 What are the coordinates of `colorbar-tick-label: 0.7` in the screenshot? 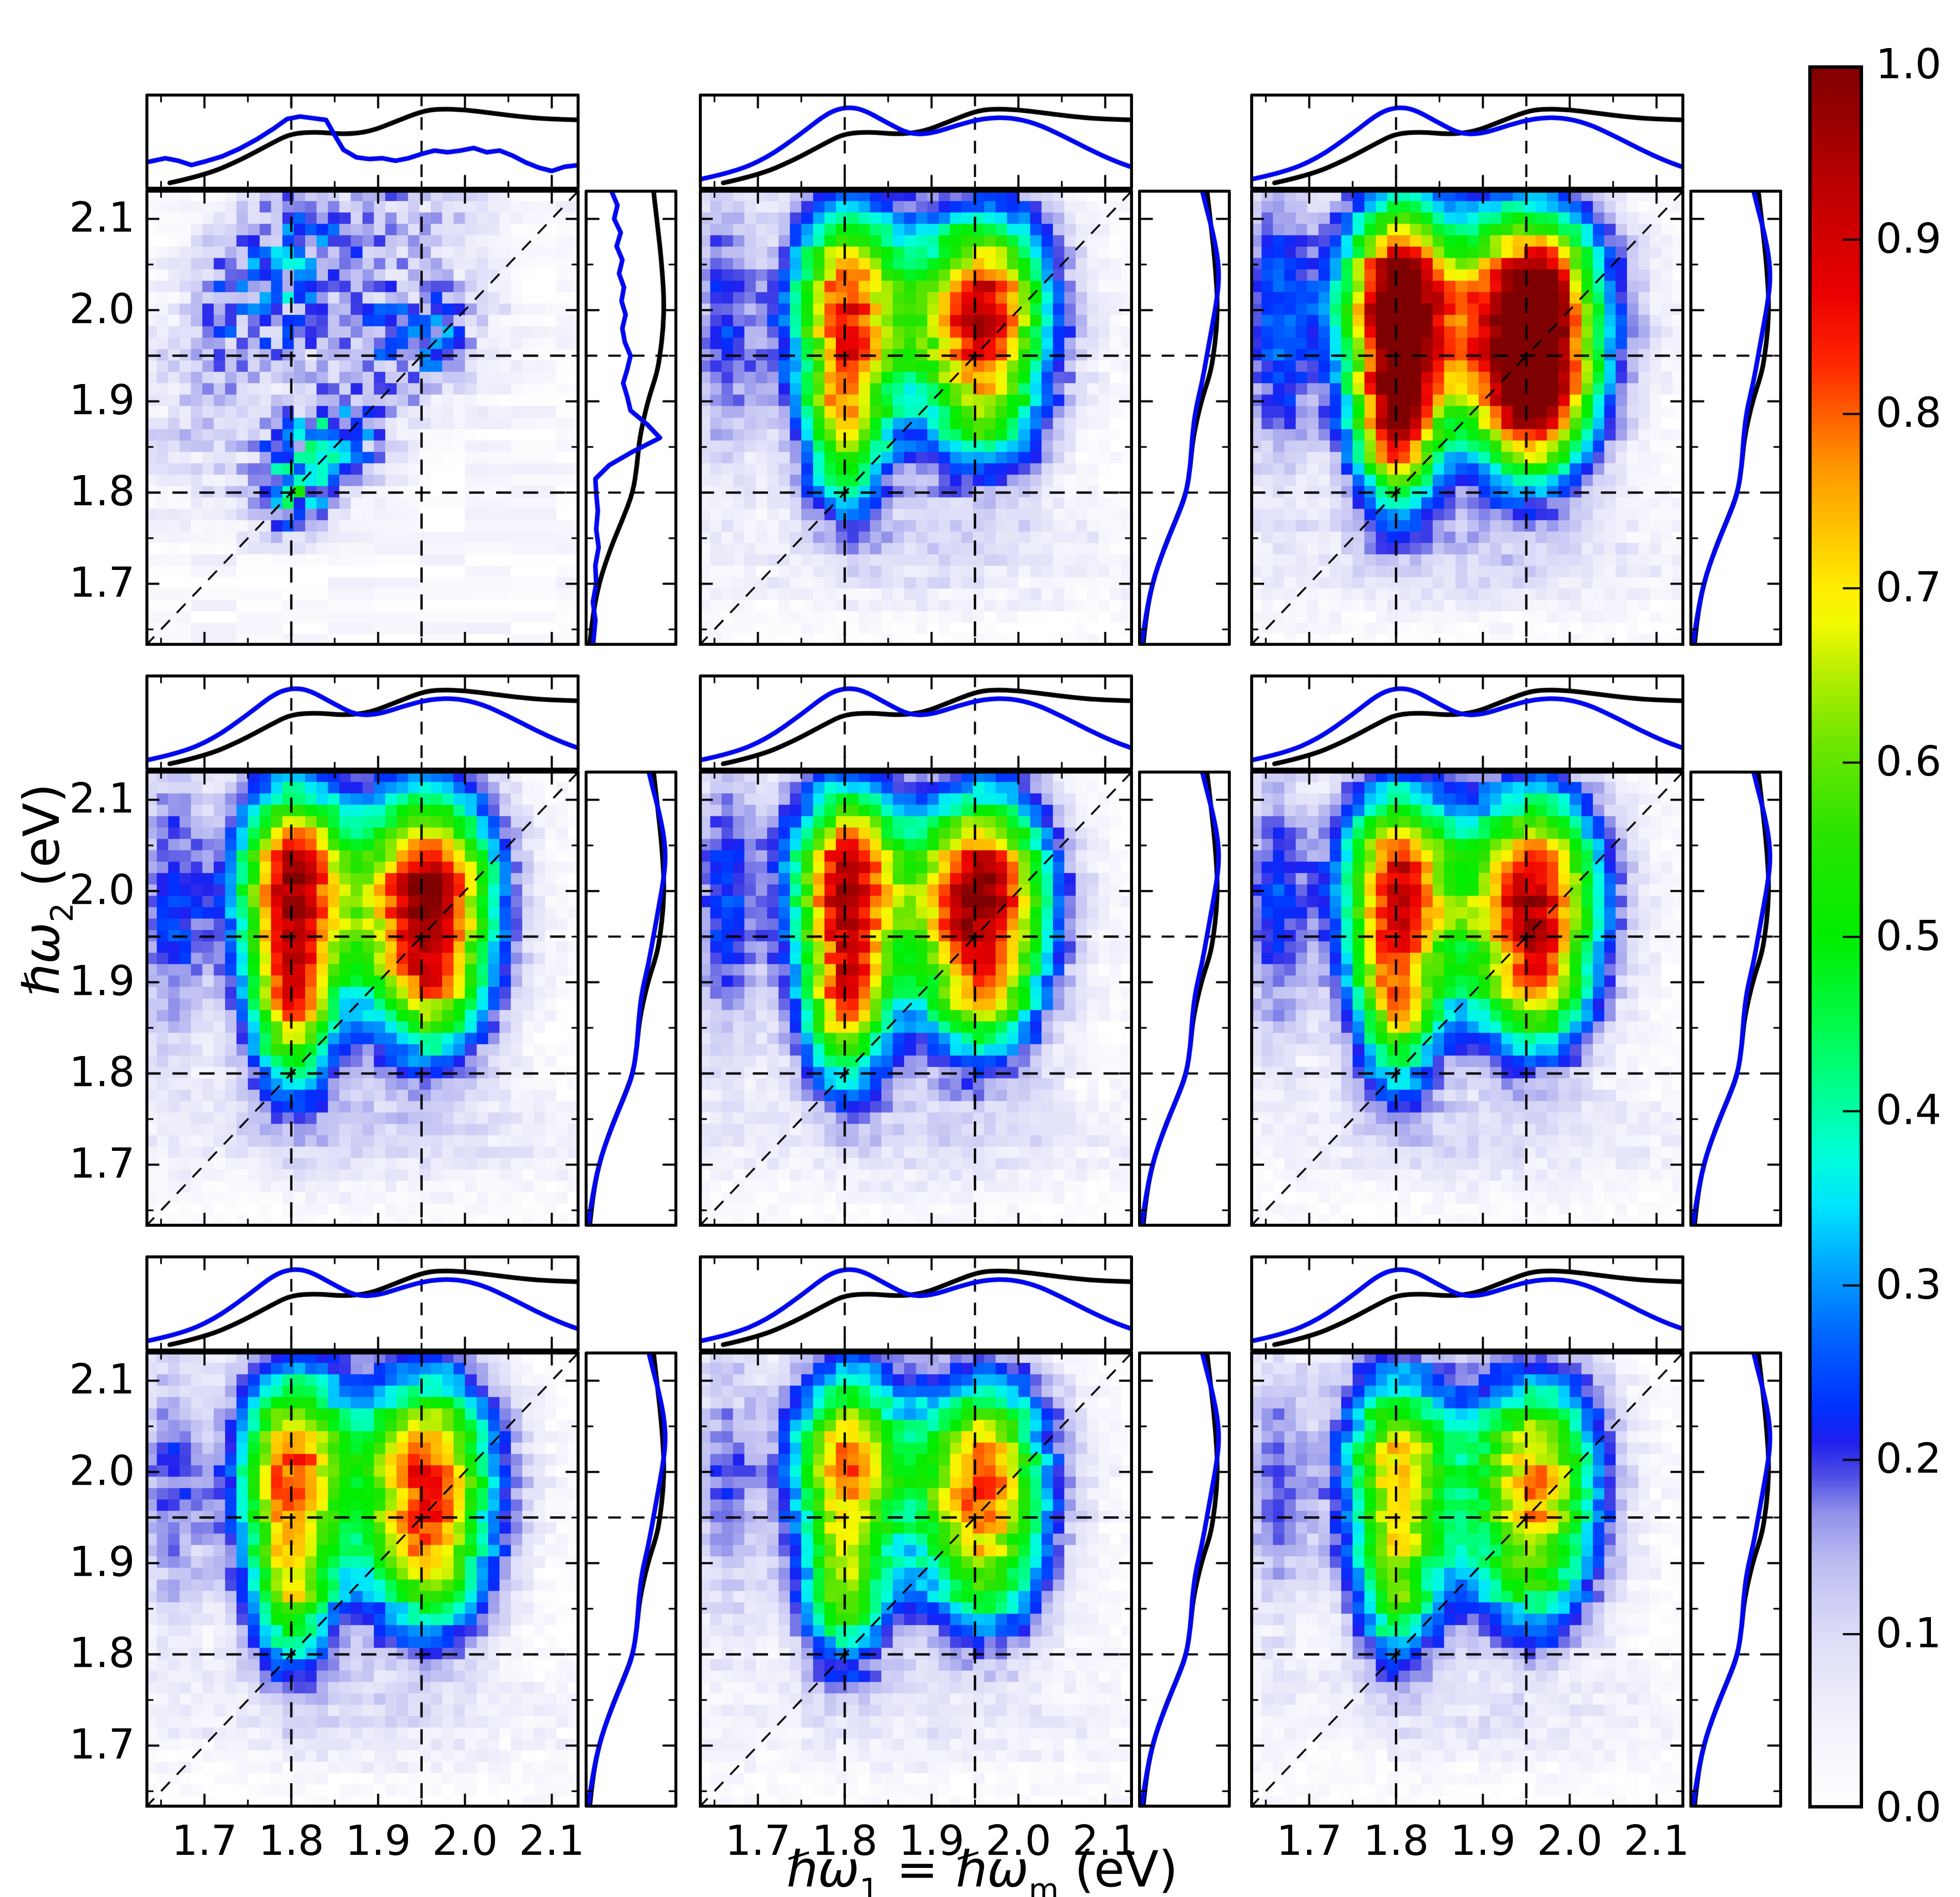 It's located at (1909, 587).